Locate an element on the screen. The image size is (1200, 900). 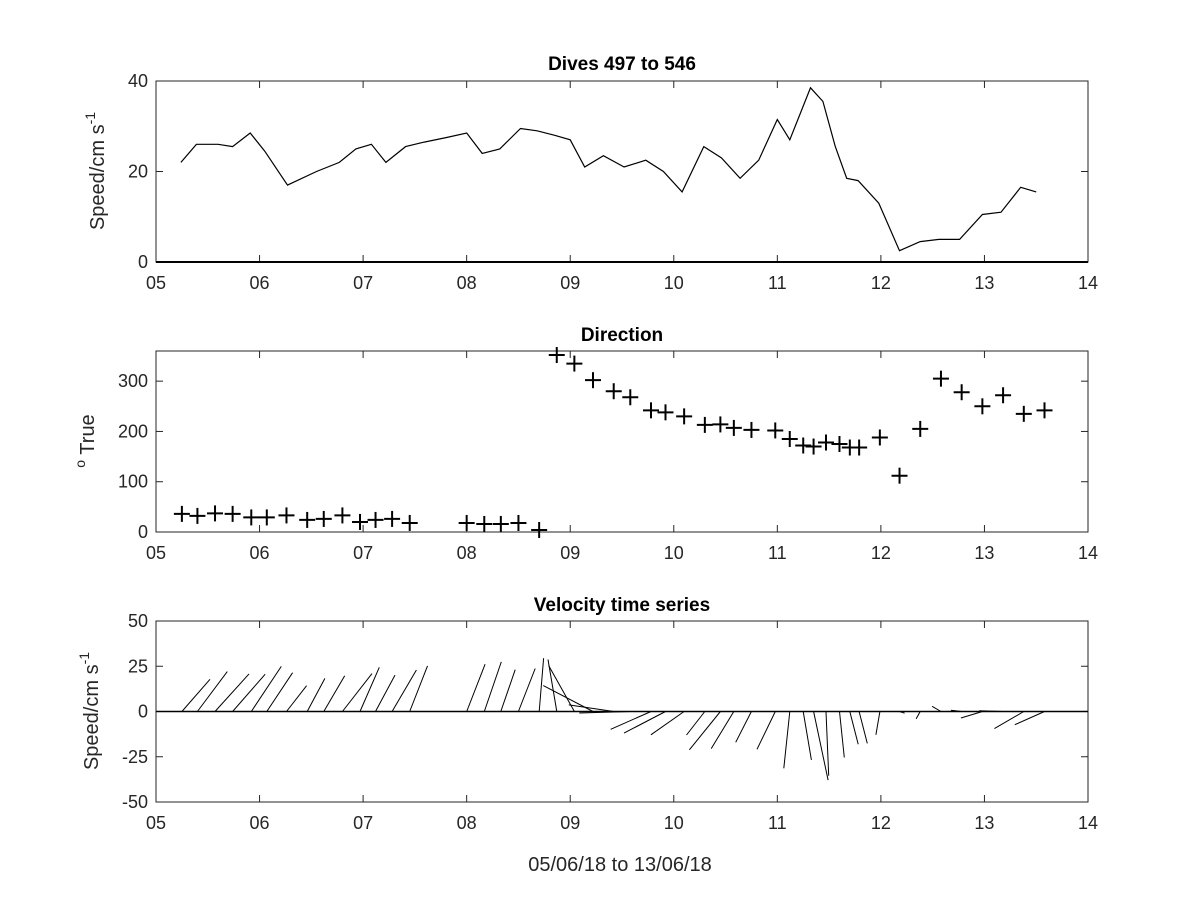
velocity-y-tick-label: 25 is located at coordinates (138, 666).